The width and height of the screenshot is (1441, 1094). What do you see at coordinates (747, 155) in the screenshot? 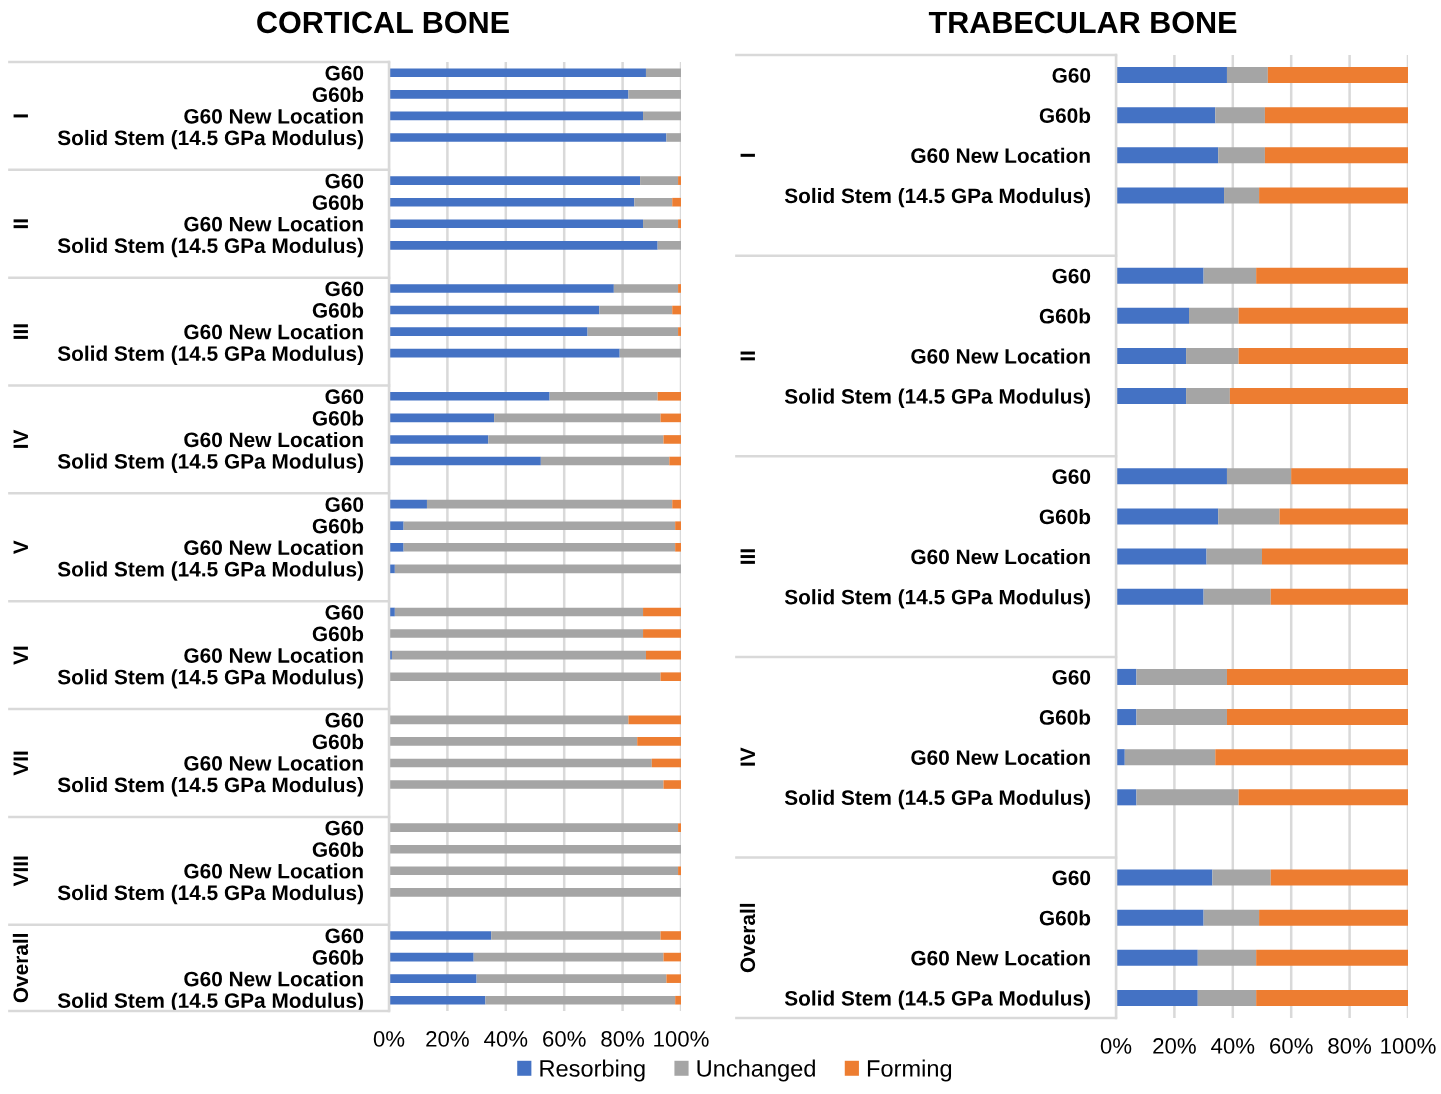
I see `text: I` at bounding box center [747, 155].